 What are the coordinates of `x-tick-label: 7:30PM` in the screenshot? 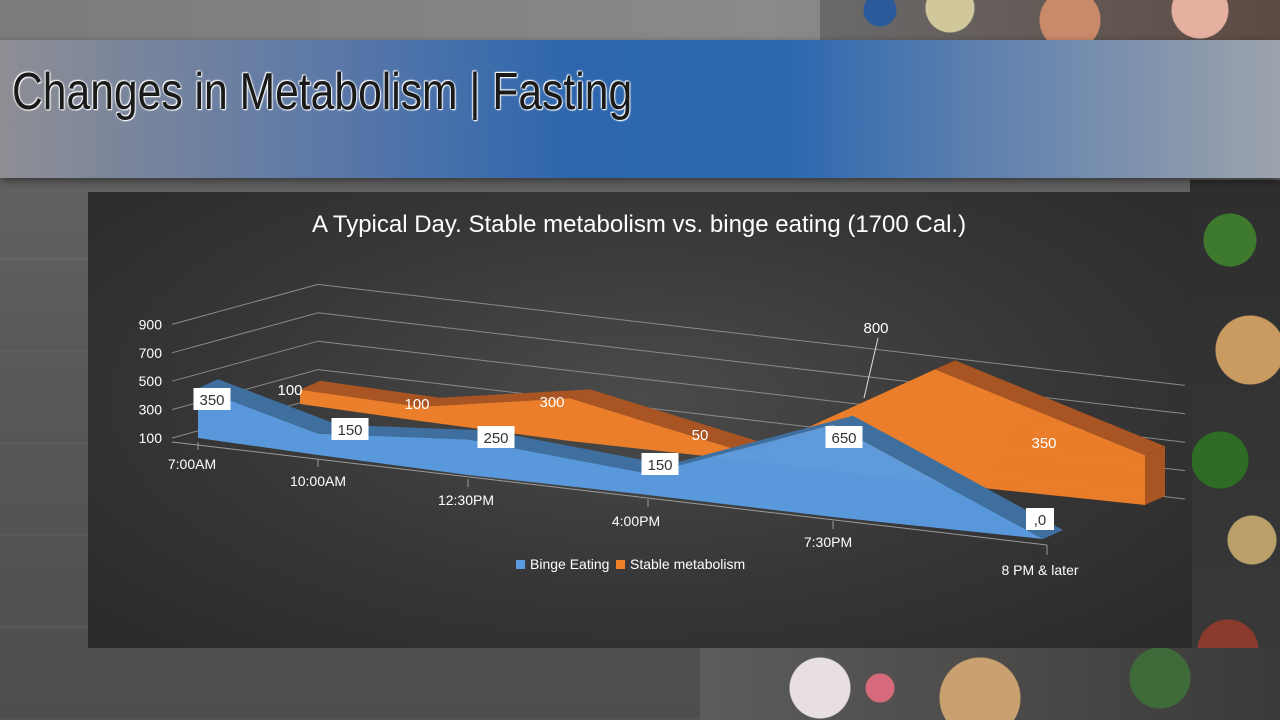 It's located at (828, 542).